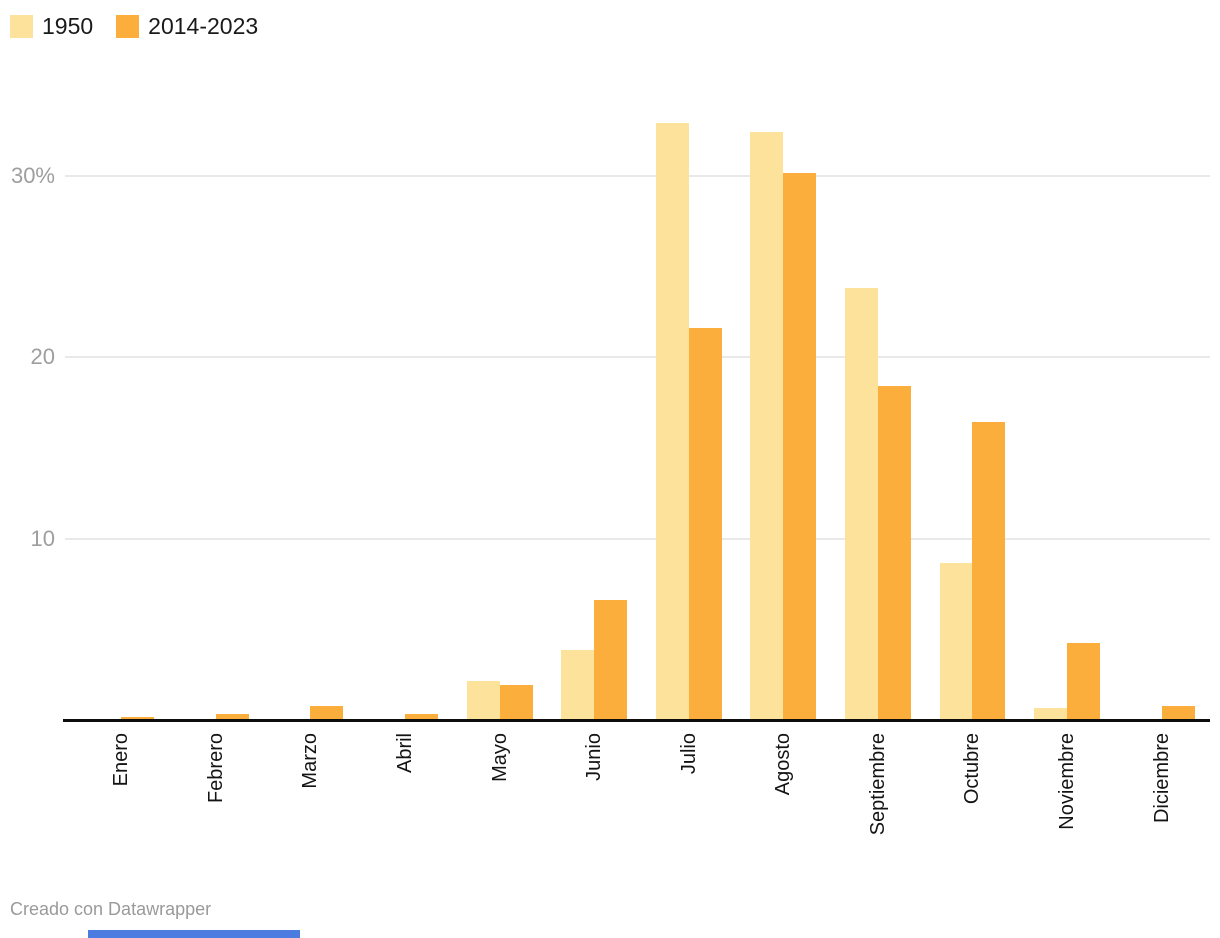 This screenshot has width=1220, height=938. I want to click on bar-group-noviembre, so click(1067, 395).